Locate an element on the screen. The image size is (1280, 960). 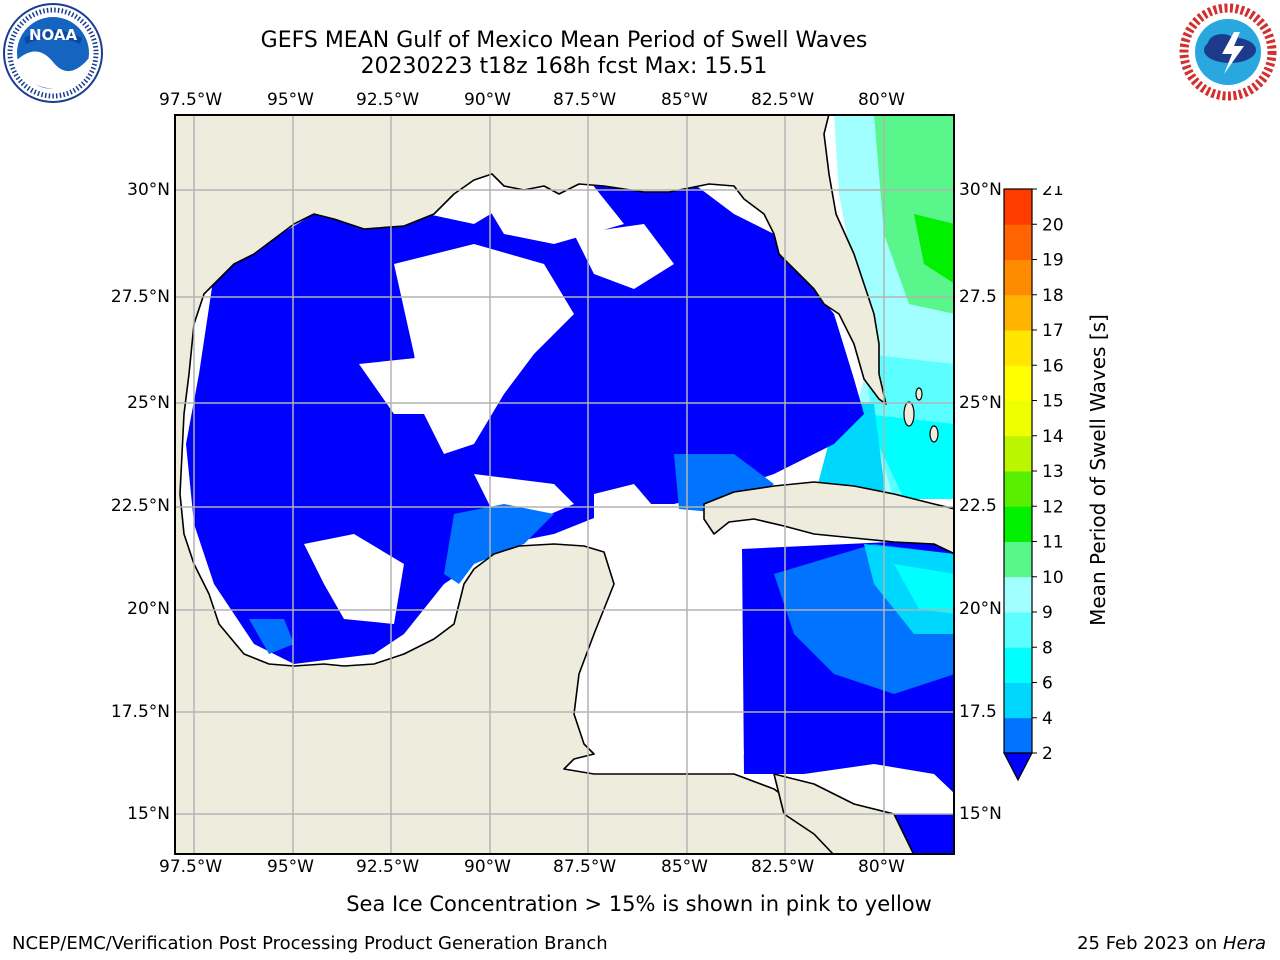
lat-label-left-15n: 15°N is located at coordinates (148, 814).